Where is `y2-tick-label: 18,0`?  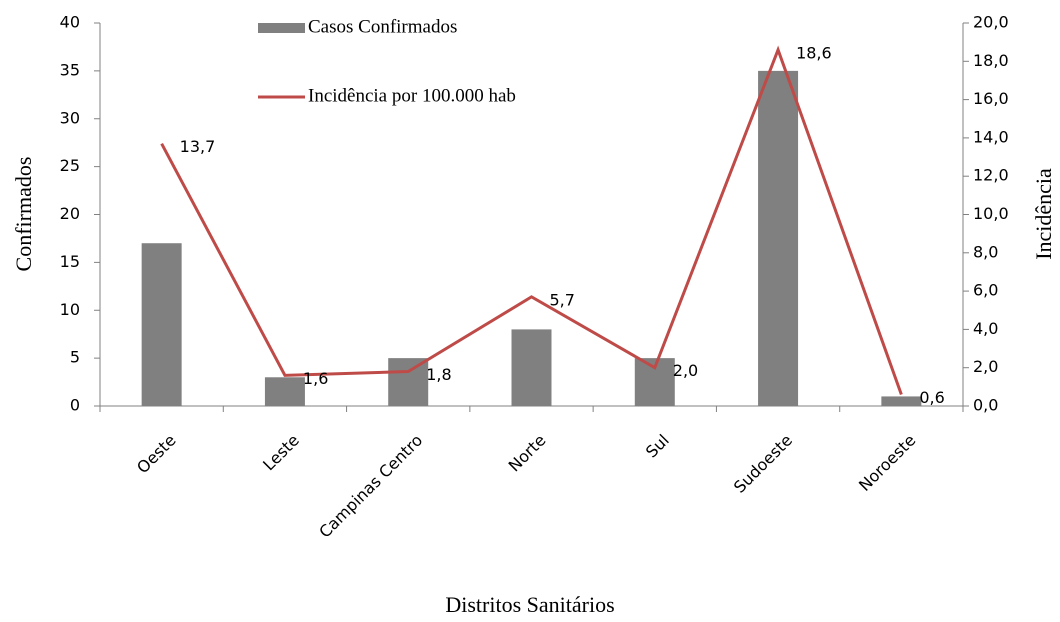
y2-tick-label: 18,0 is located at coordinates (991, 60).